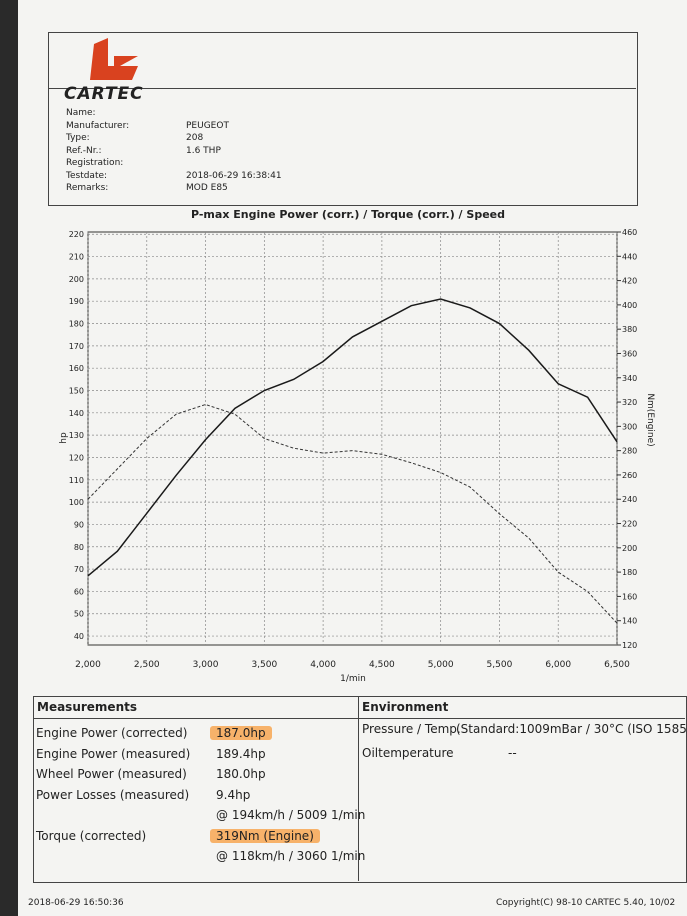  I want to click on y-tick-label: 80, so click(79, 547).